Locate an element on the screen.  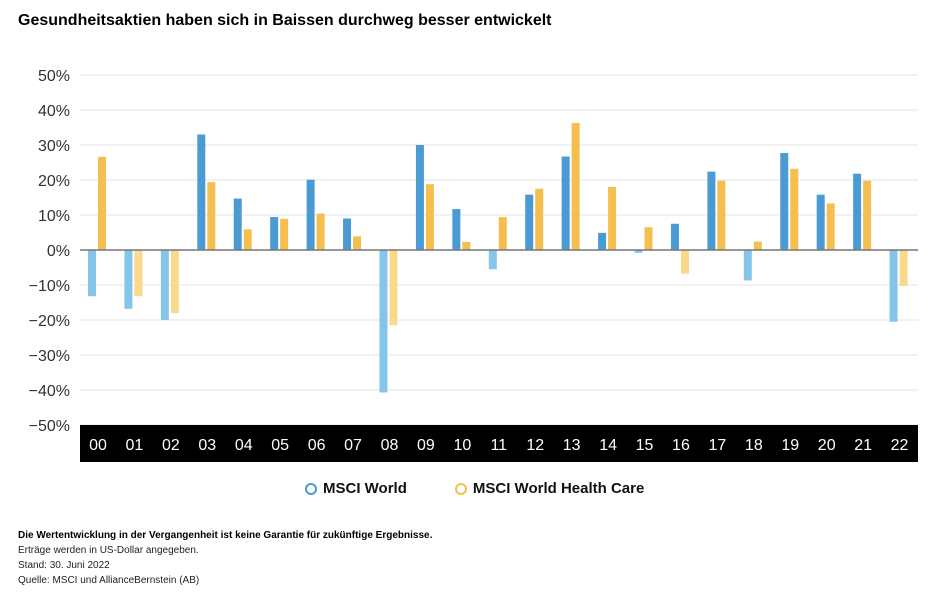
x-tick-label: 07 is located at coordinates (353, 445).